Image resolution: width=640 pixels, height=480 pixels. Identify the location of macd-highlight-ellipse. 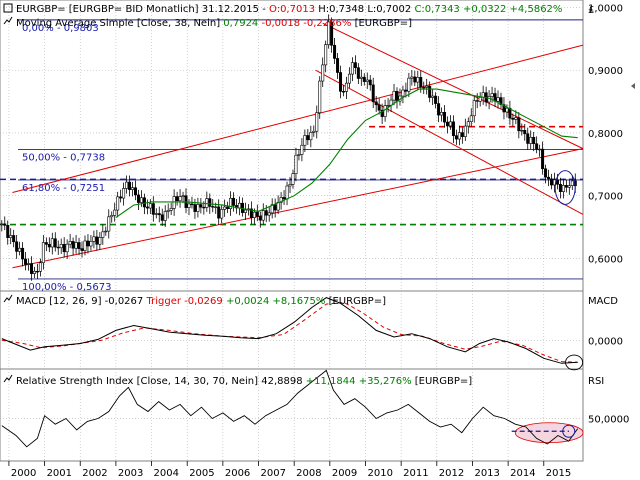
(574, 362).